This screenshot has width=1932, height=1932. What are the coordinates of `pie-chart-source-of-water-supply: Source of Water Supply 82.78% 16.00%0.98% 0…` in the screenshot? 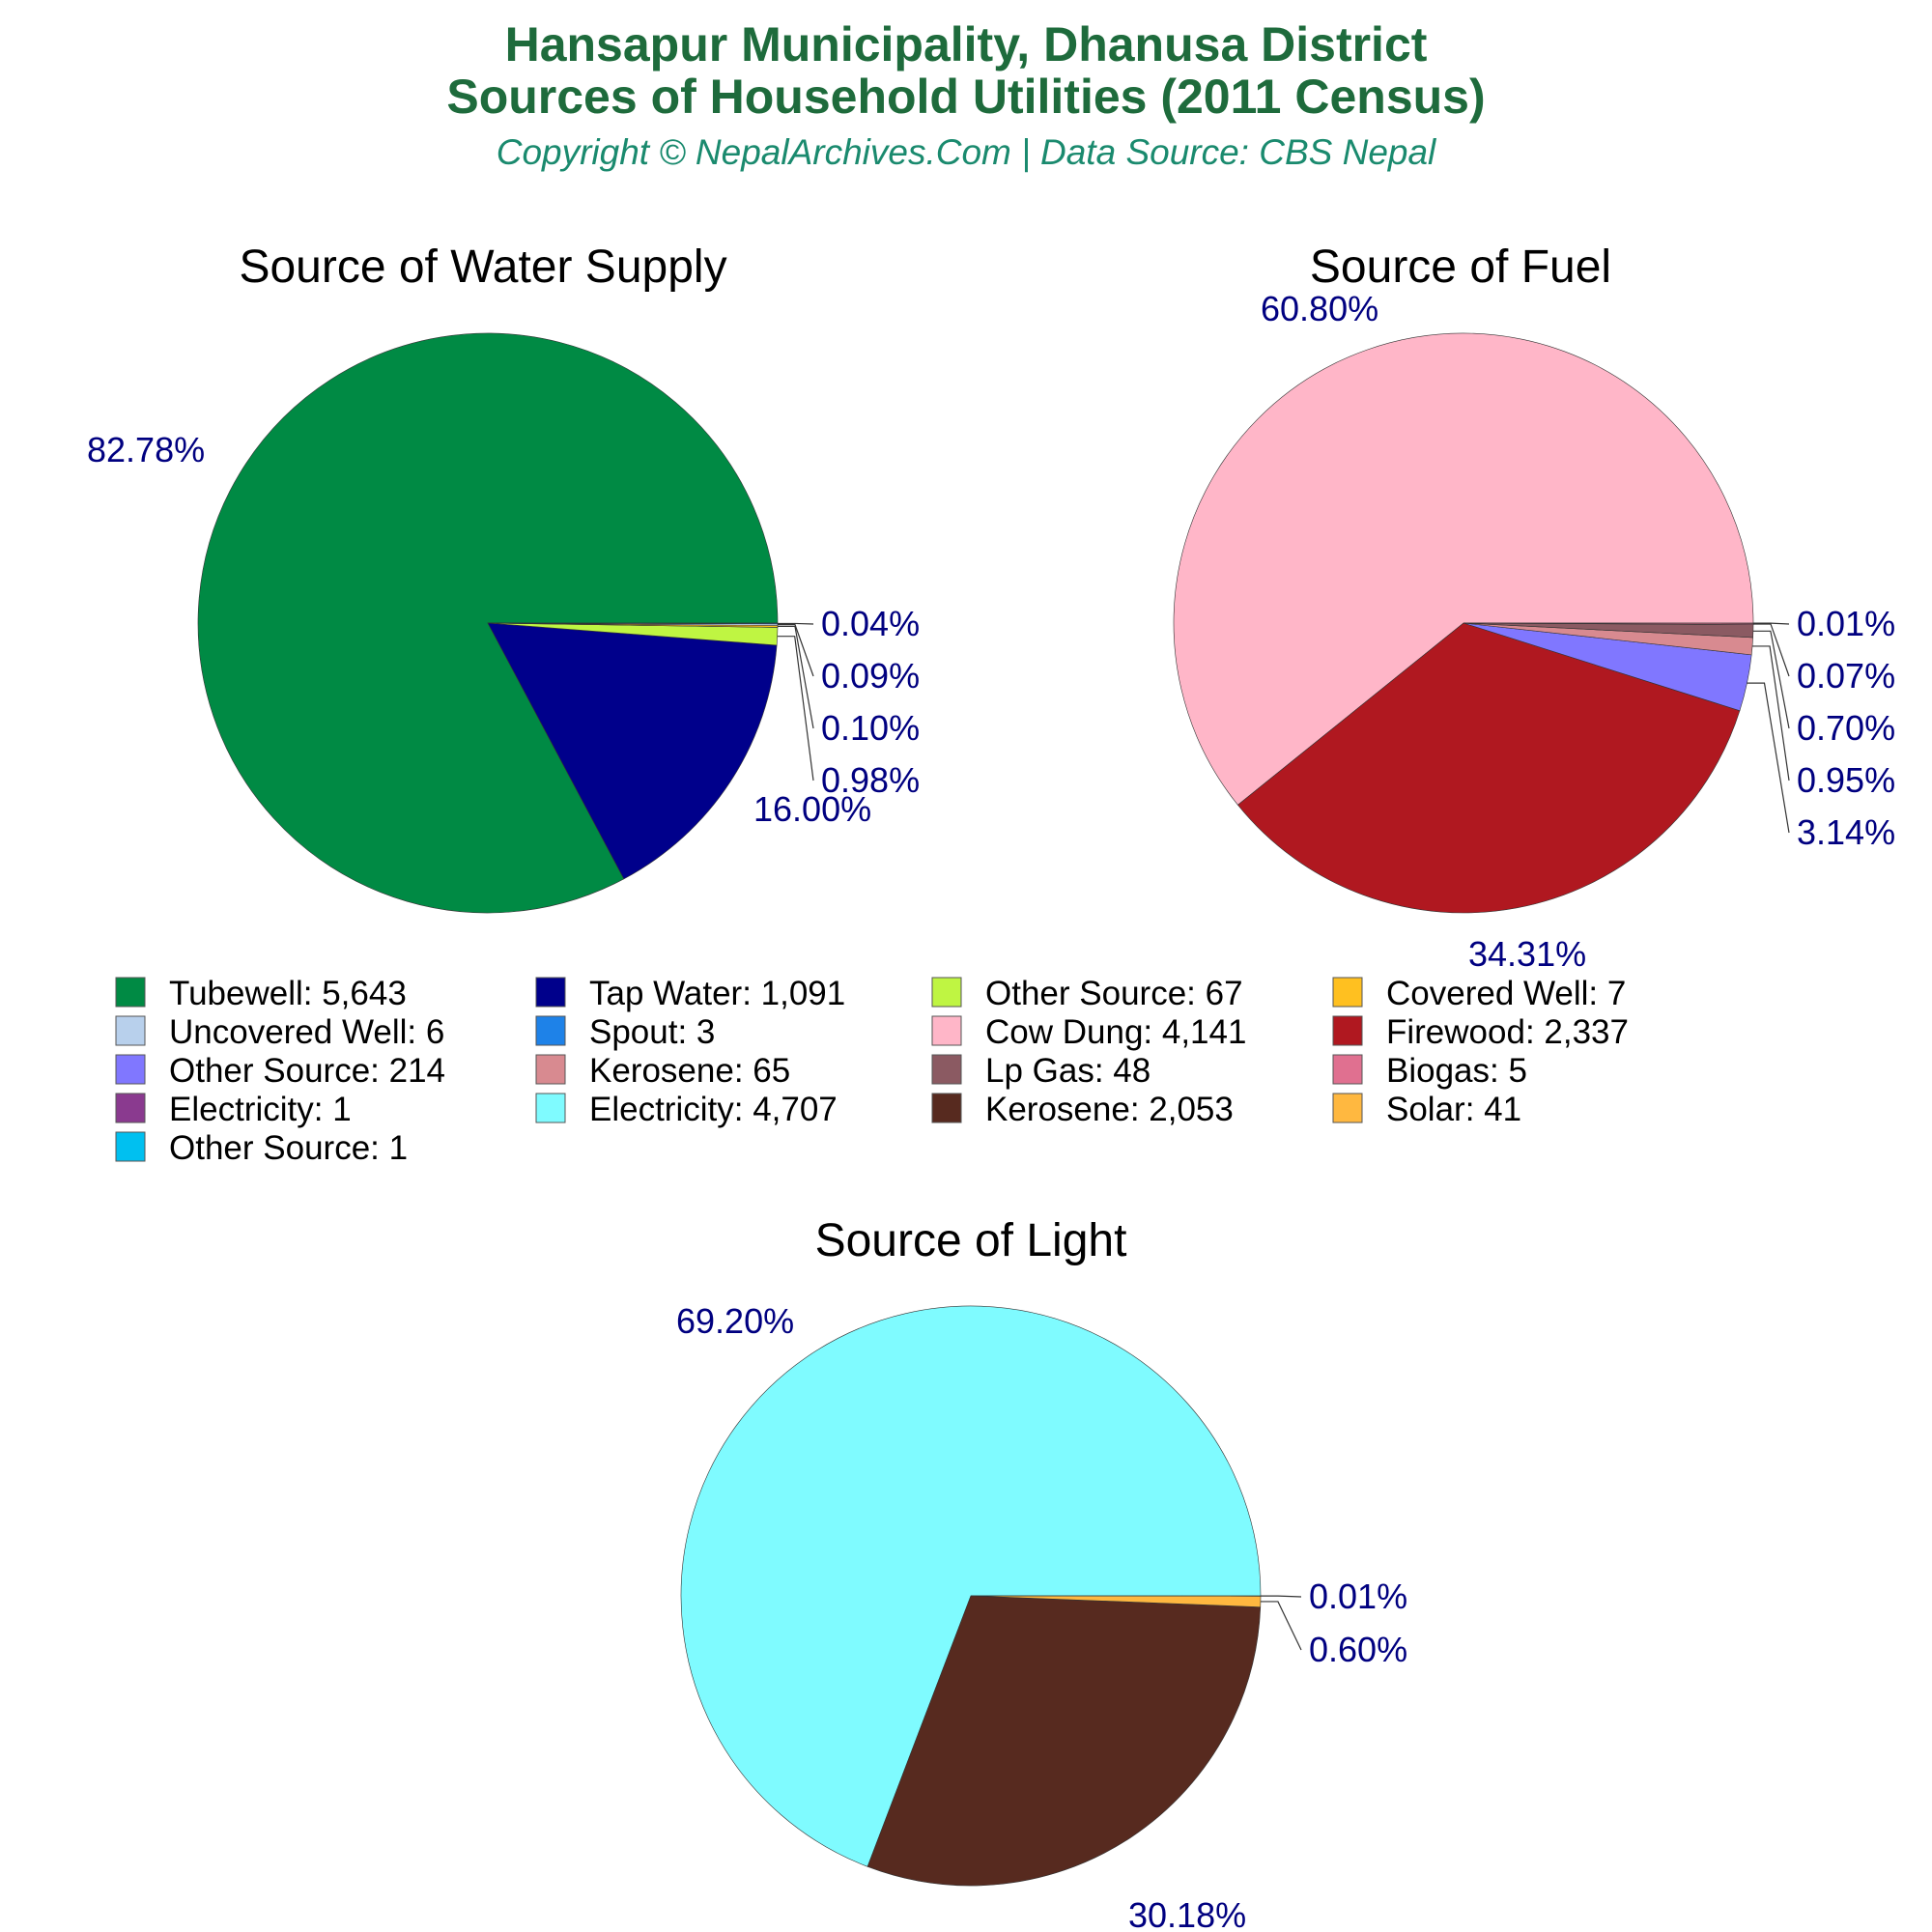 It's located at (503, 578).